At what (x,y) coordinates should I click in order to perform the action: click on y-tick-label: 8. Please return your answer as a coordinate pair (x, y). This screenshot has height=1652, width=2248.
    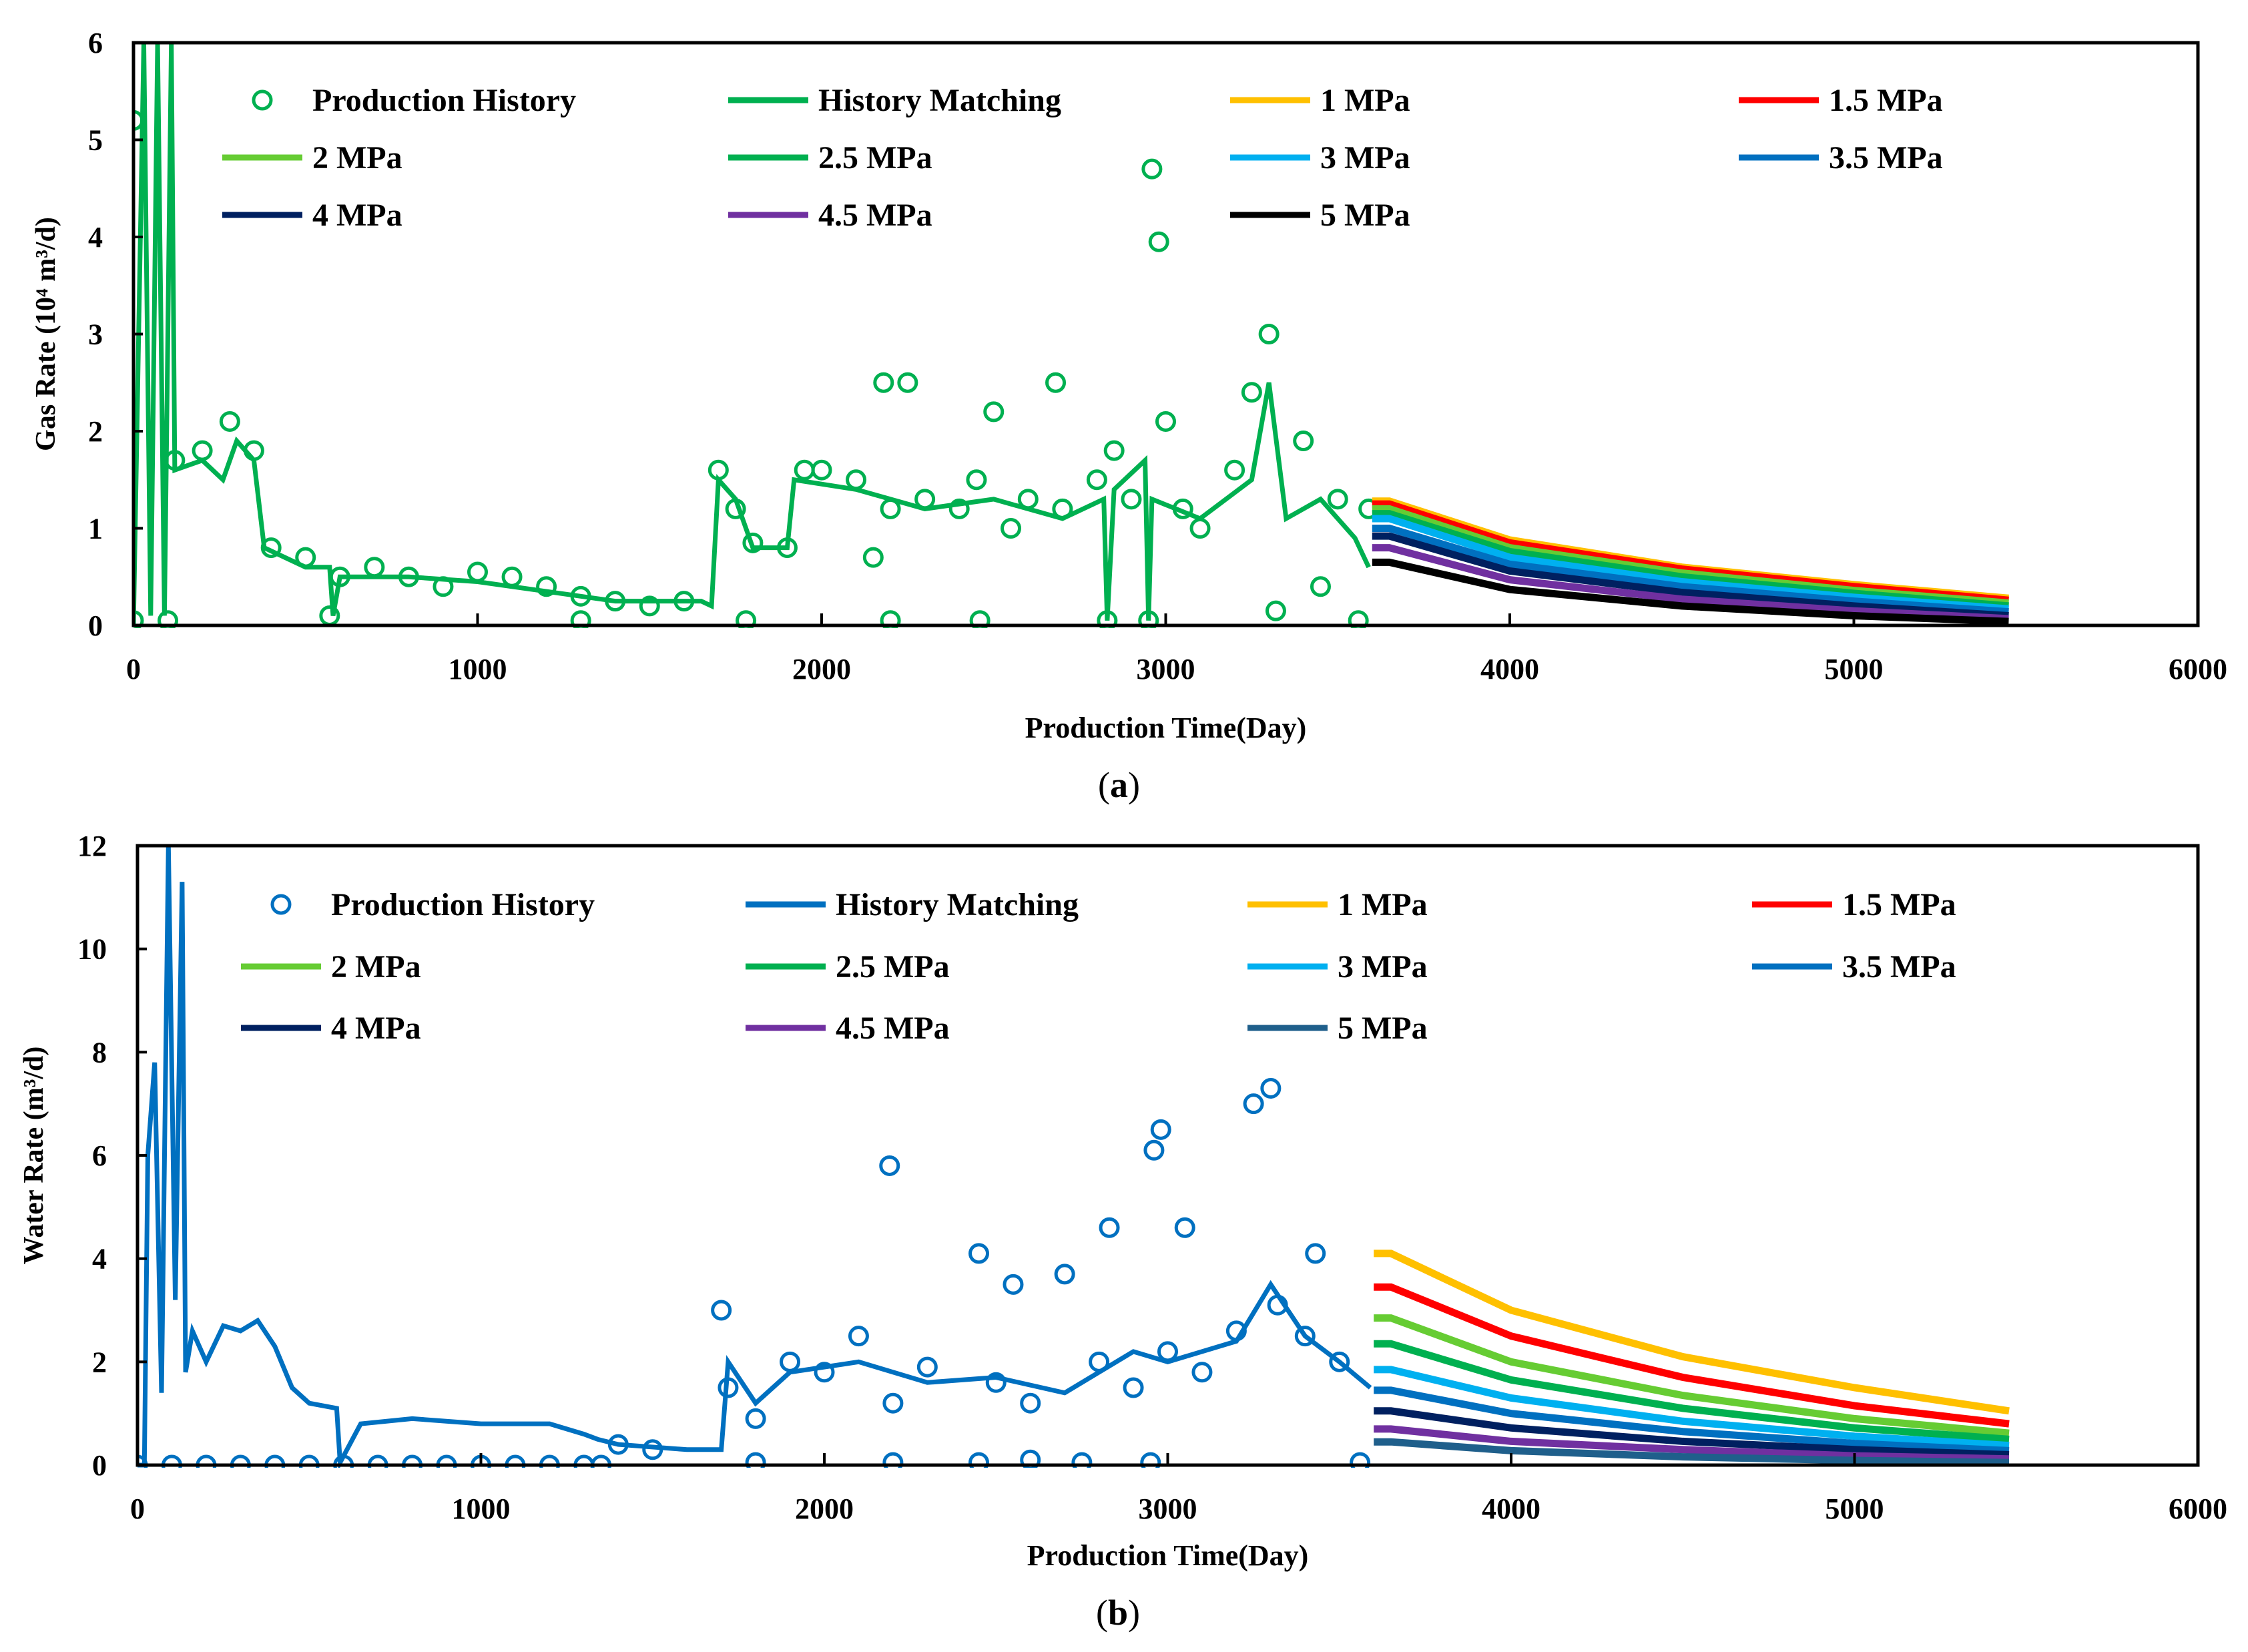
    Looking at the image, I should click on (99, 1052).